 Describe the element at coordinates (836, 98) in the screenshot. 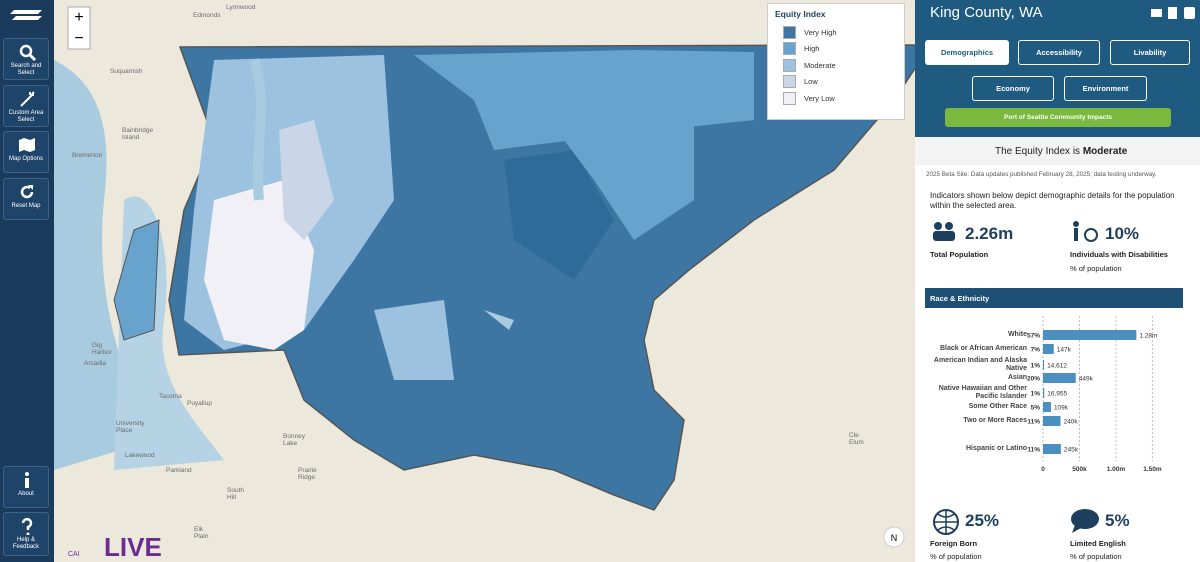

I see `legend-item: Very Low` at that location.